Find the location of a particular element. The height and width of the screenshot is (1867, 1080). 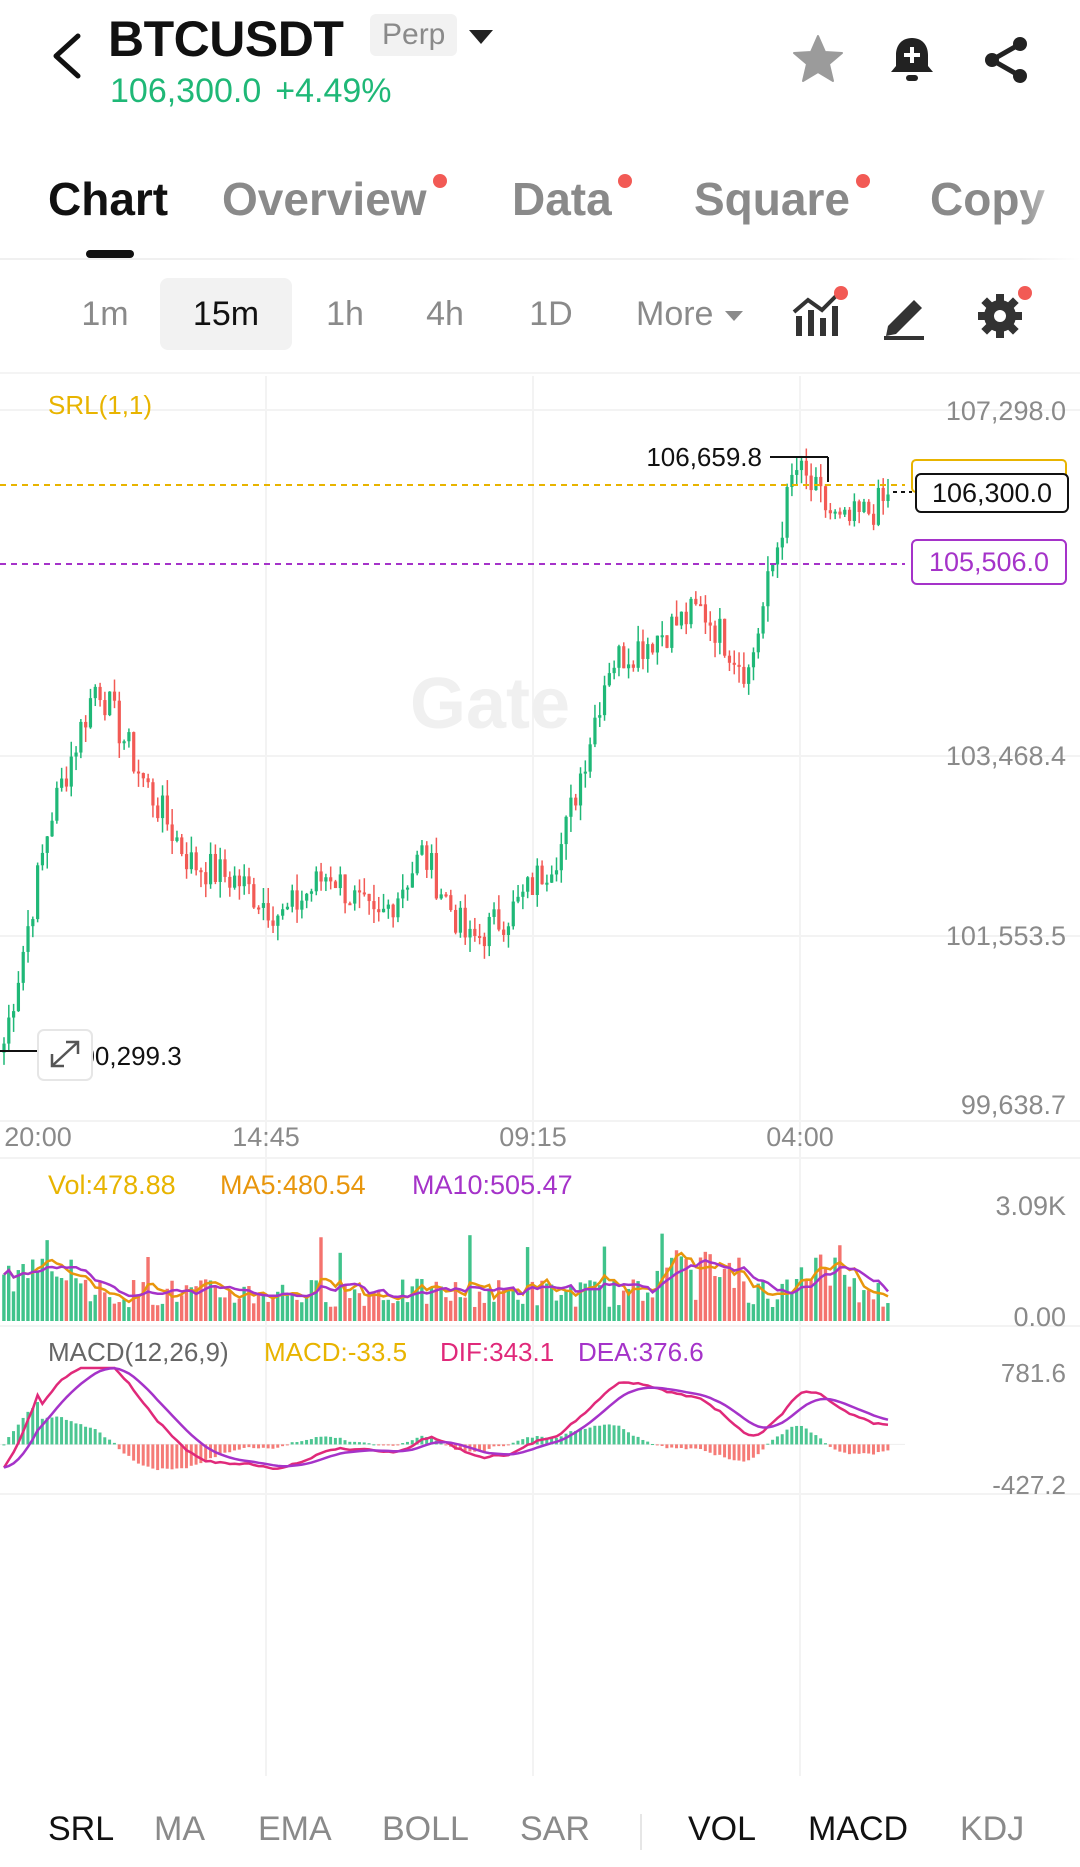

indicator-srl: SRL is located at coordinates (81, 1829).